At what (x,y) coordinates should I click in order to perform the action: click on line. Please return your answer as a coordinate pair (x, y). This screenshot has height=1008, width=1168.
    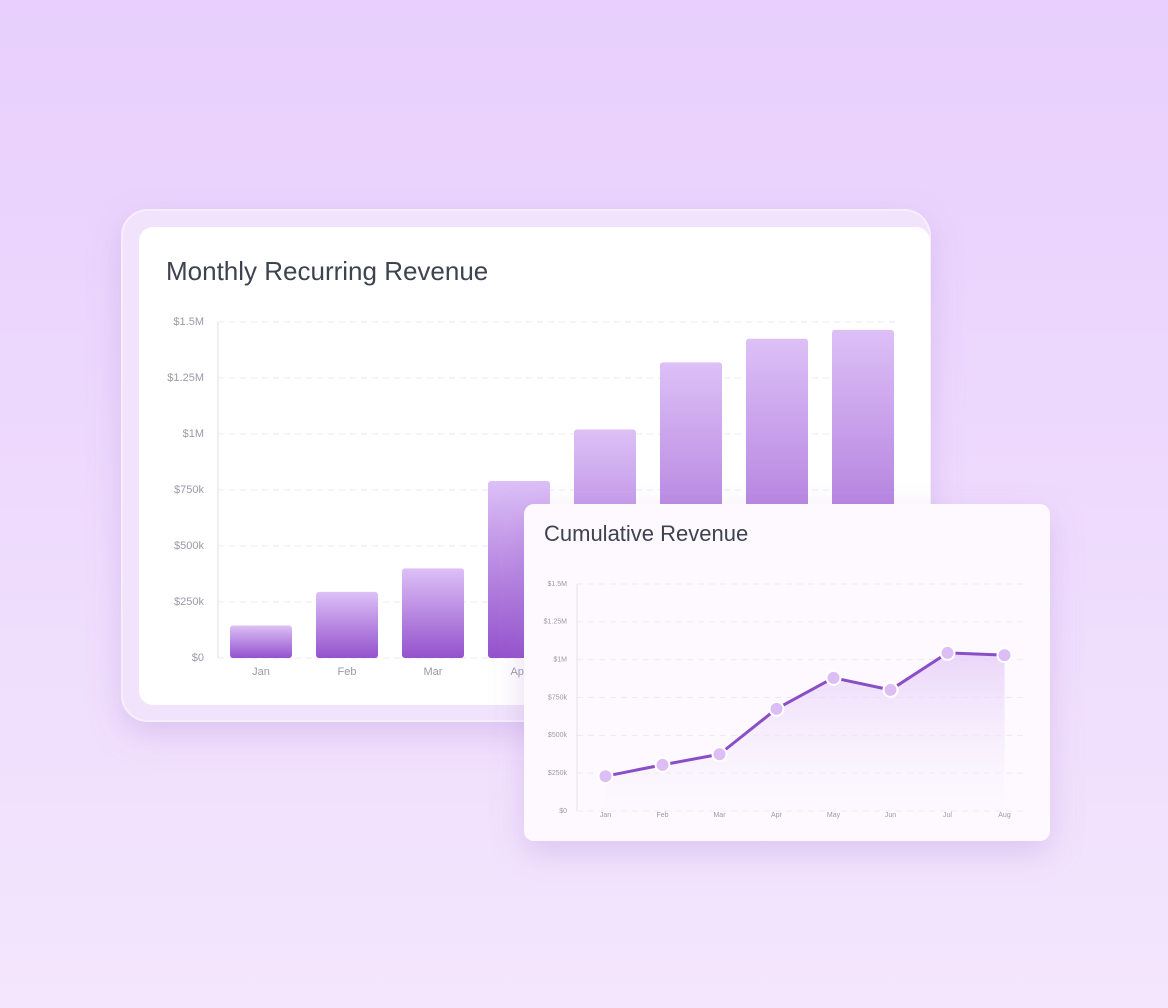
    Looking at the image, I should click on (805, 714).